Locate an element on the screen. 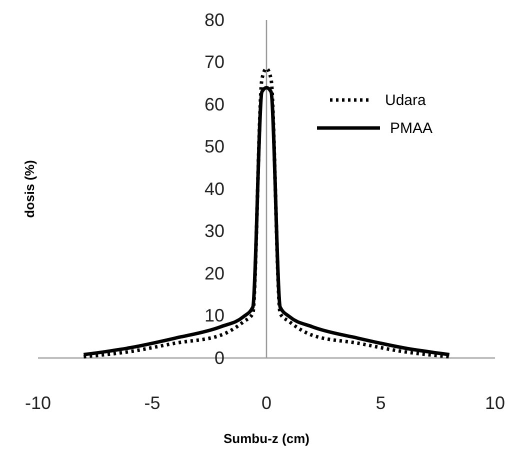 The width and height of the screenshot is (511, 450). x-tick-label: -5 is located at coordinates (152, 402).